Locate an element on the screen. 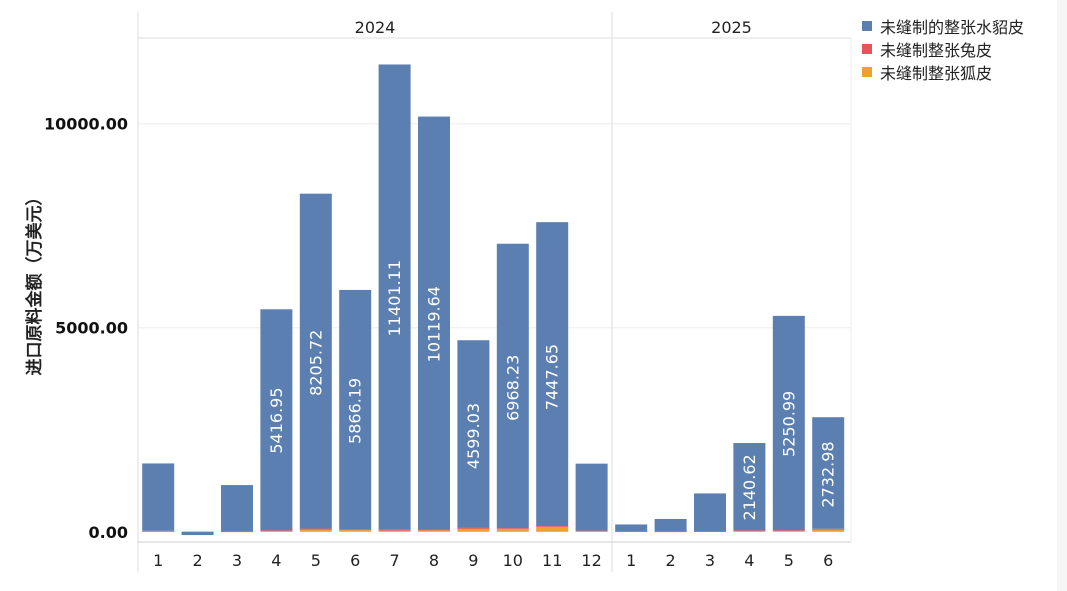  y-axis: 10000.00 5000.00 0.00 is located at coordinates (86, 328).